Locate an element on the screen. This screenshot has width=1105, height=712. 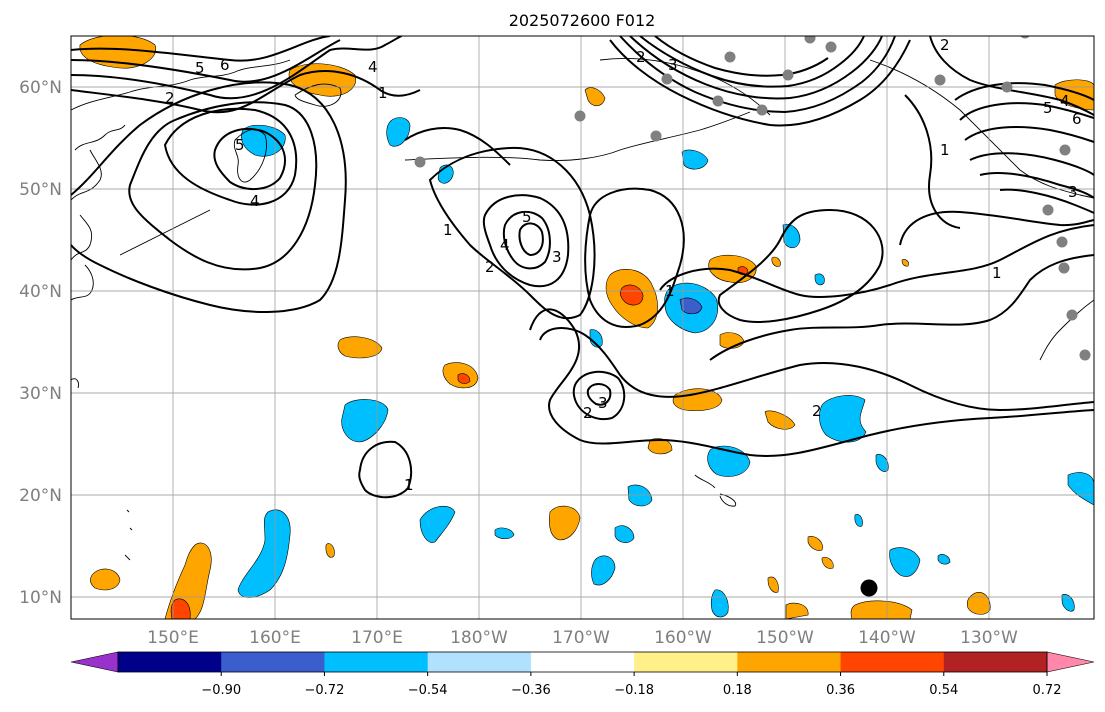
lat-label: 30°N is located at coordinates (40, 394).